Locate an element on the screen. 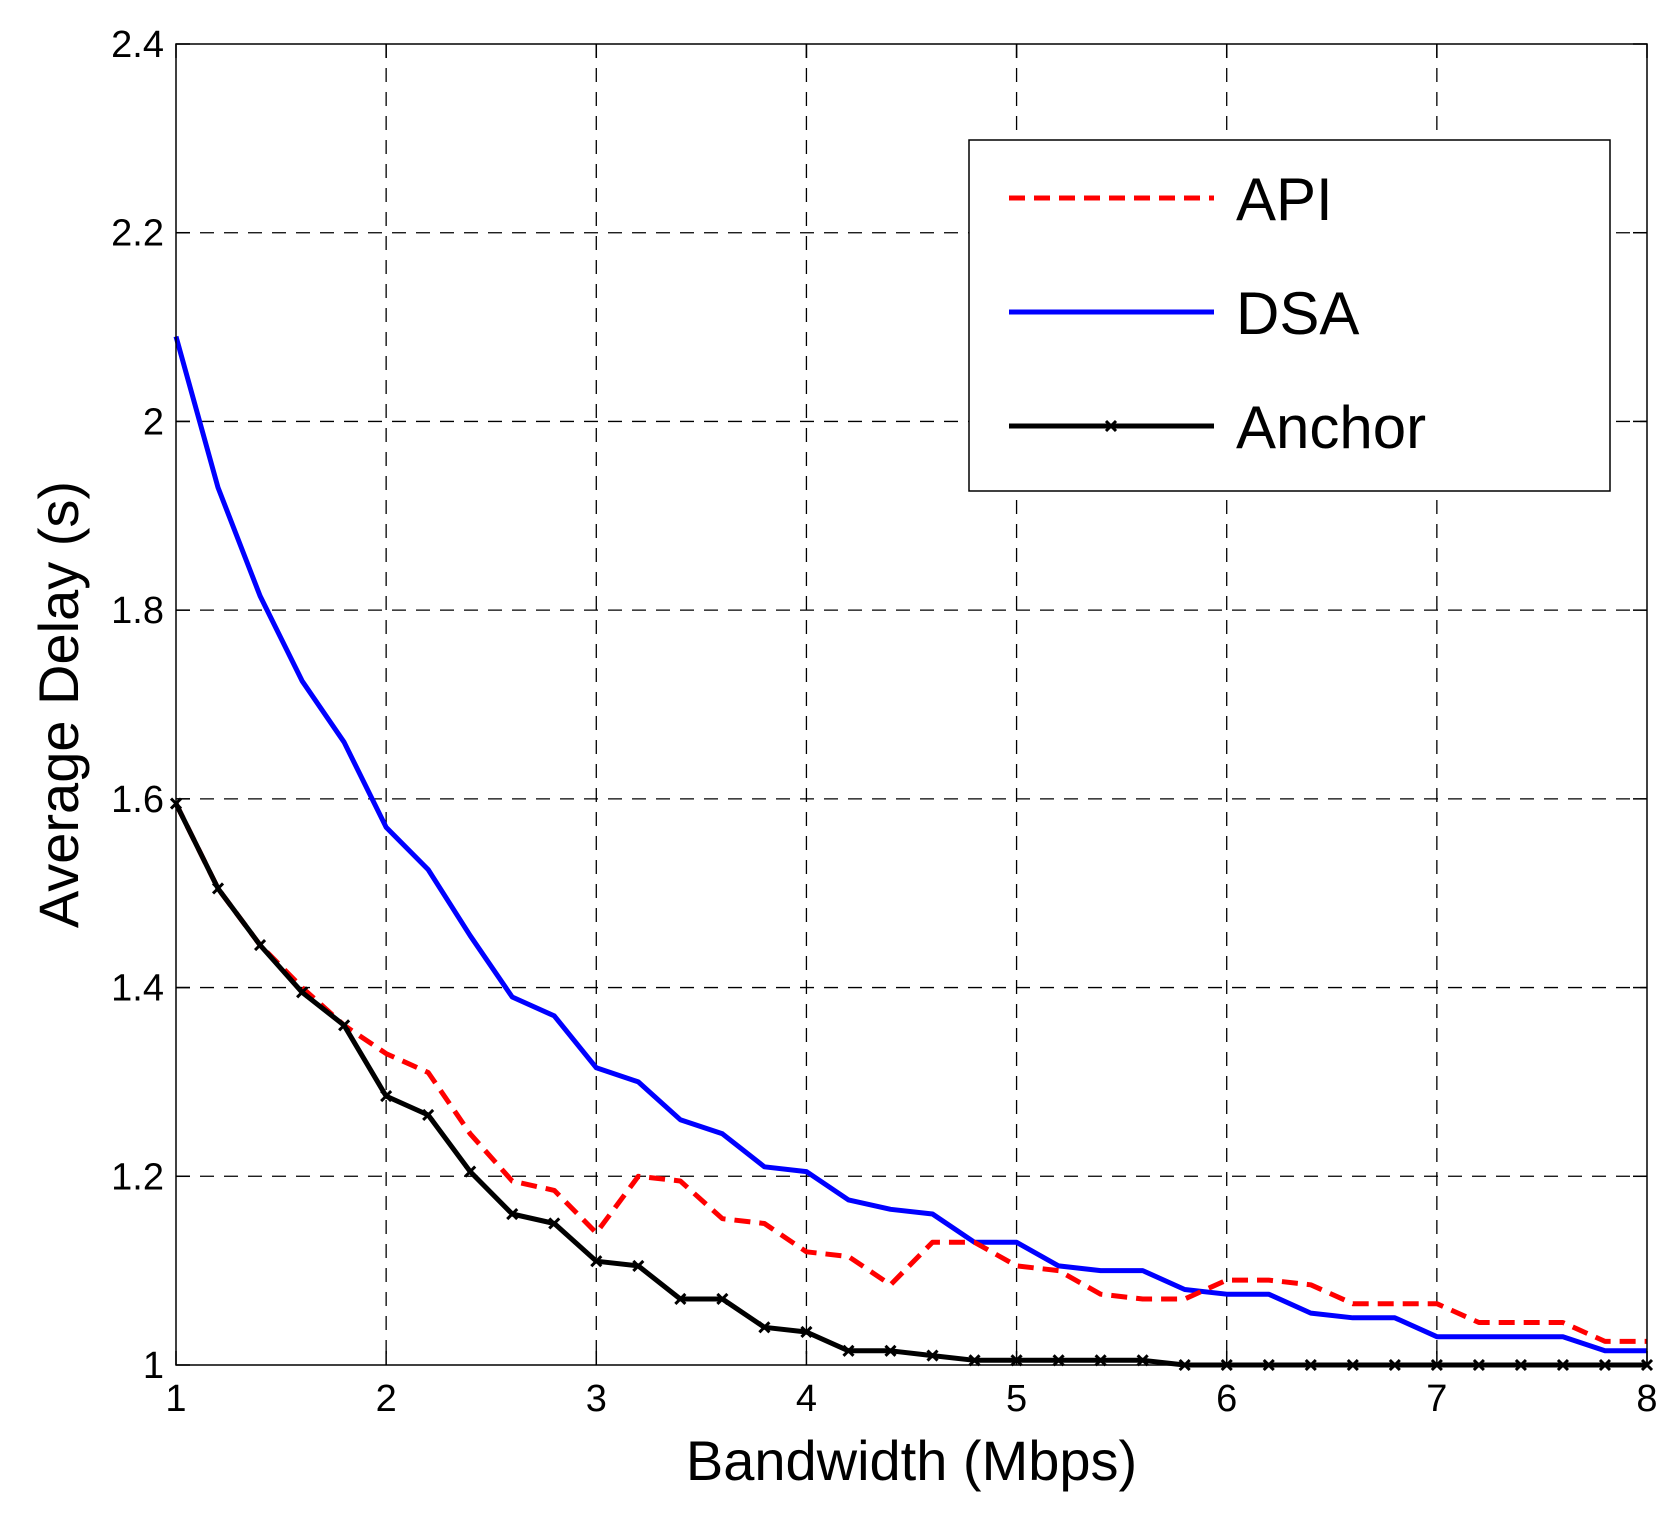  legend-label-anchor: Anchor is located at coordinates (1331, 427).